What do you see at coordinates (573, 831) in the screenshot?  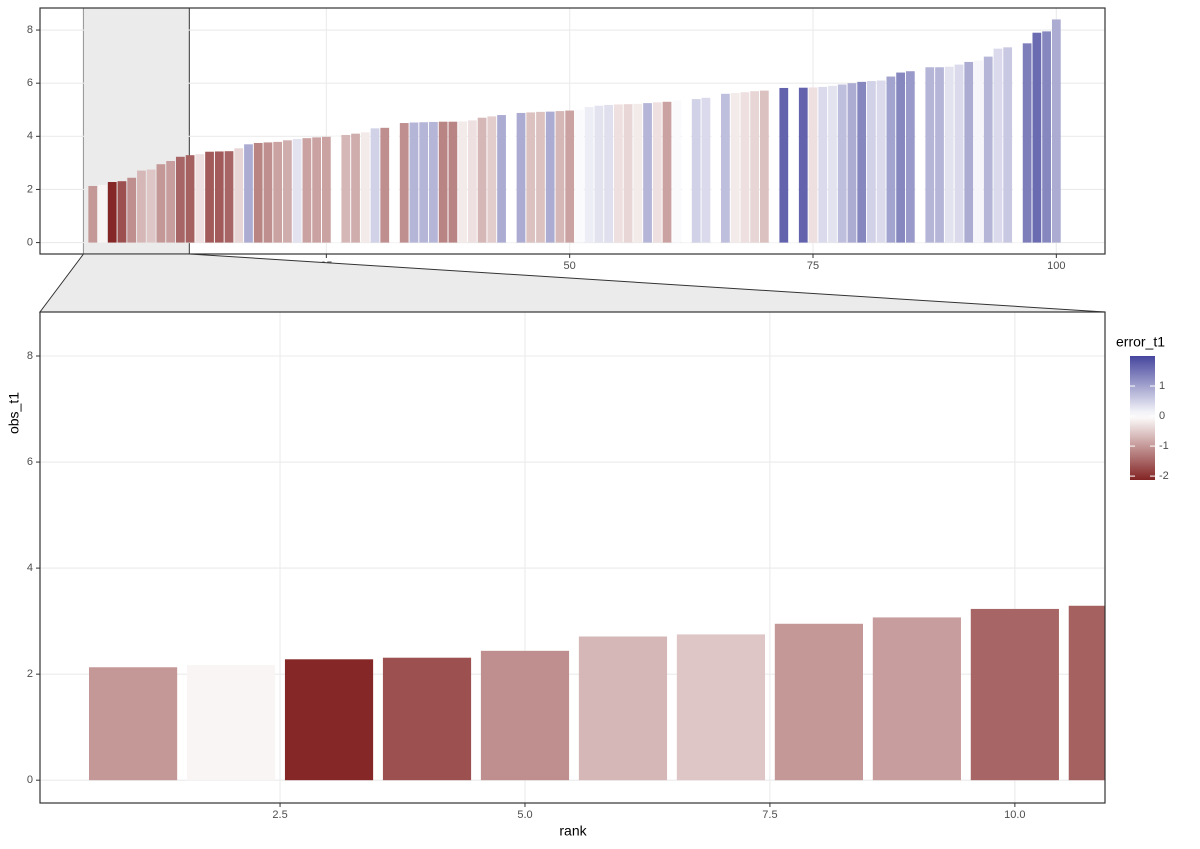 I see `x-axis-title: rank` at bounding box center [573, 831].